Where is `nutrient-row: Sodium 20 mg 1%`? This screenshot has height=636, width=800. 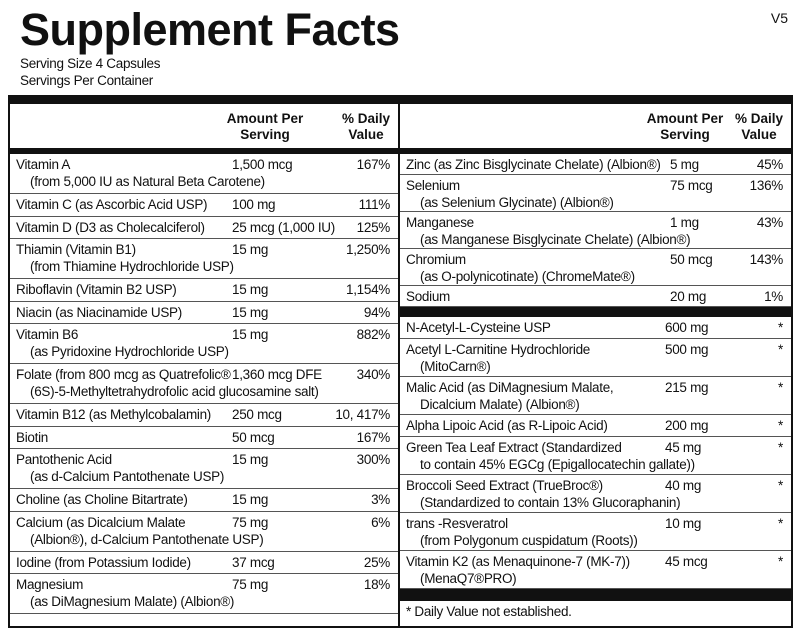
nutrient-row: Sodium 20 mg 1% is located at coordinates (595, 296).